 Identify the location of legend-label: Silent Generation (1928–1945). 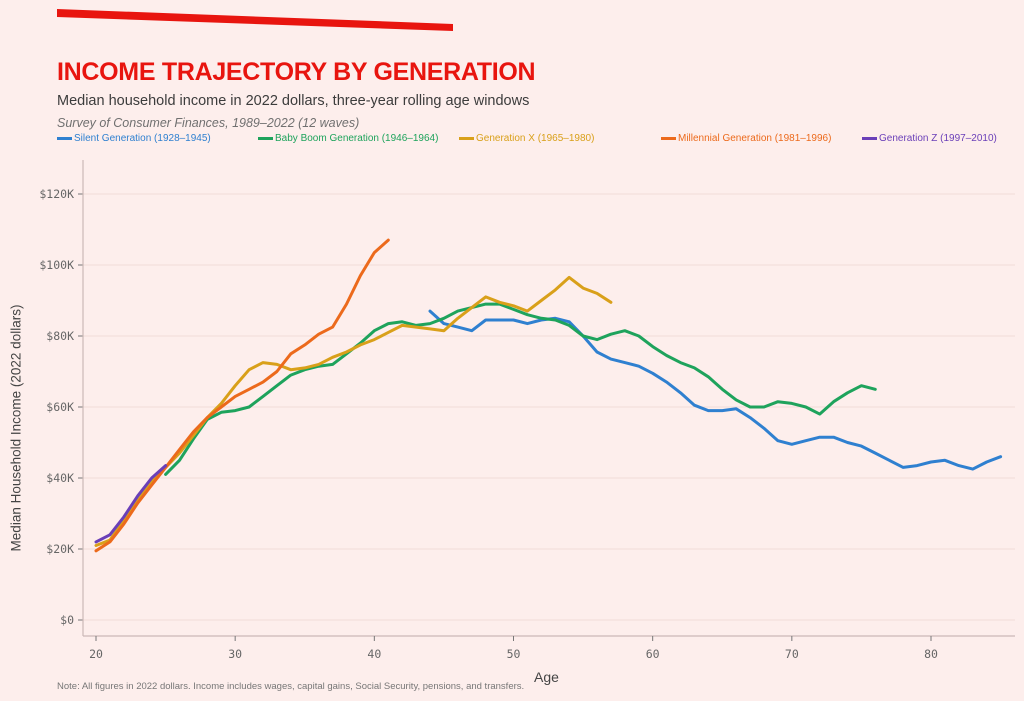
(142, 138).